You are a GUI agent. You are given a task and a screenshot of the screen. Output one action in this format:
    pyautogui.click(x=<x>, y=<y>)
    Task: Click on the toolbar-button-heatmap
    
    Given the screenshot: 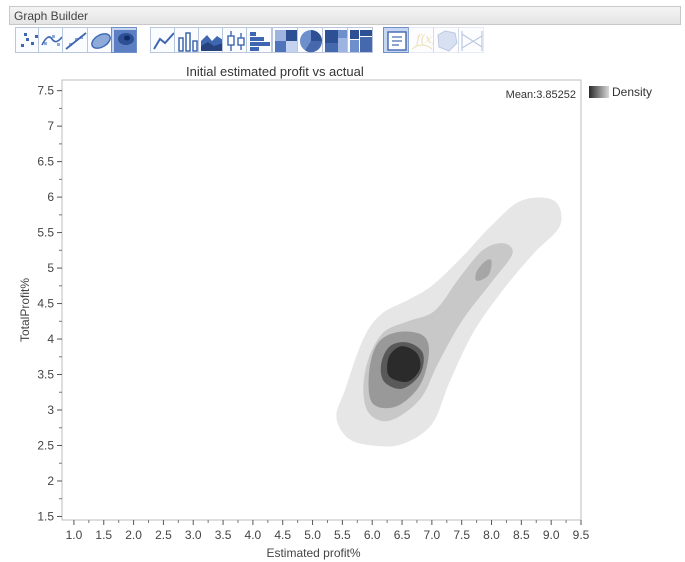 What is the action you would take?
    pyautogui.click(x=285, y=40)
    